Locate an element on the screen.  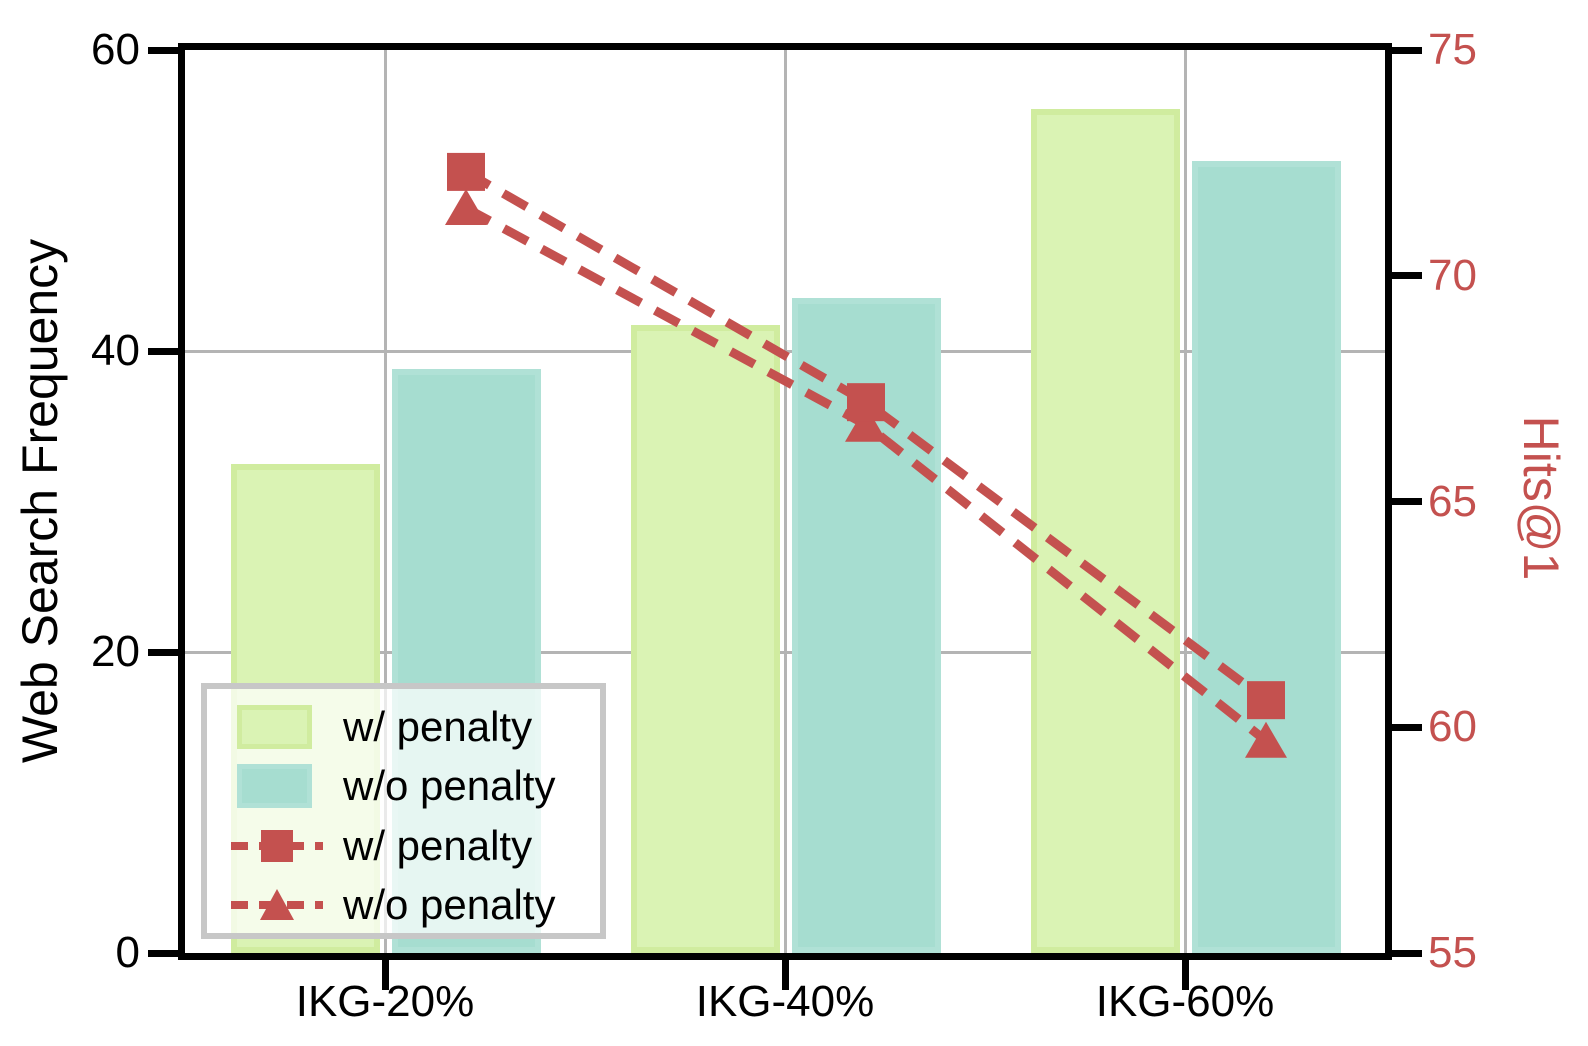
right-axis-tick-label: 70 is located at coordinates (1452, 275).